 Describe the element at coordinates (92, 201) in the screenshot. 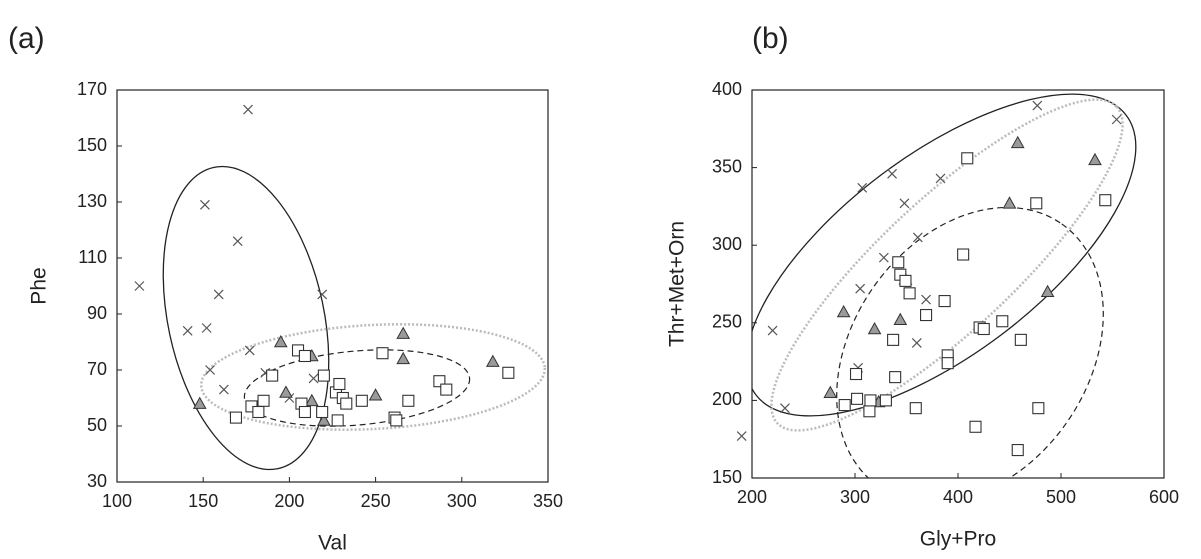

I see `y-tick-label: 130` at that location.